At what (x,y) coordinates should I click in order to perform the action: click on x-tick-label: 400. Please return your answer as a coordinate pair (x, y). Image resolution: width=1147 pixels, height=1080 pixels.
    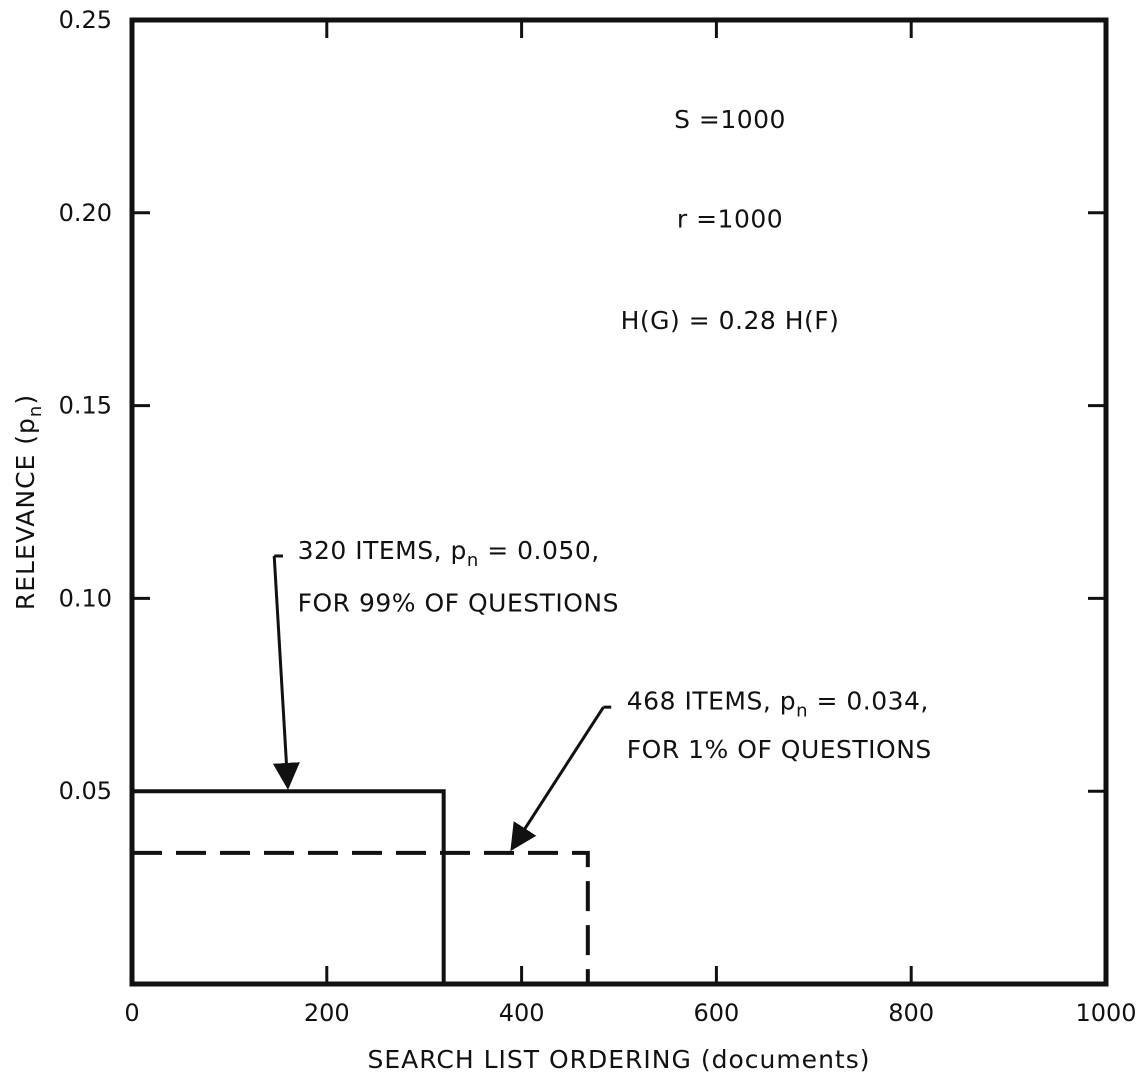
    Looking at the image, I should click on (522, 1013).